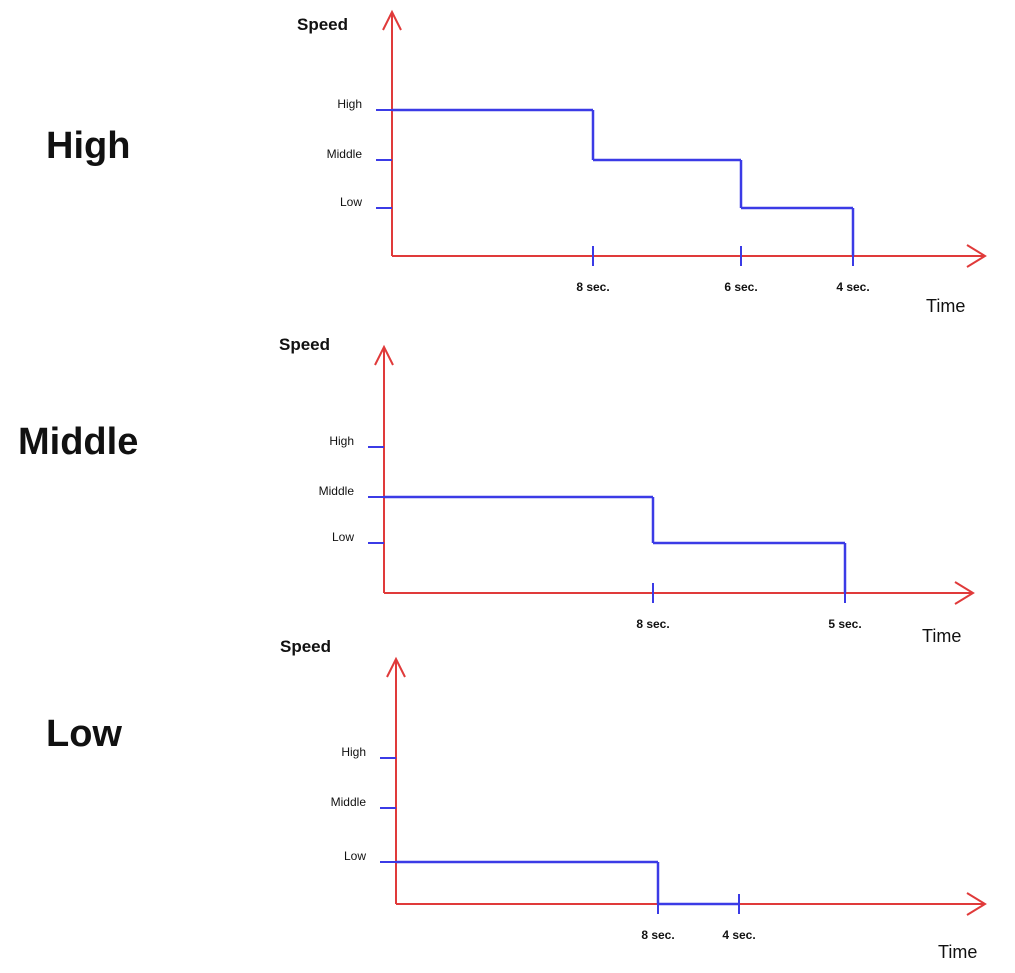  I want to click on chart-title: High, so click(88, 146).